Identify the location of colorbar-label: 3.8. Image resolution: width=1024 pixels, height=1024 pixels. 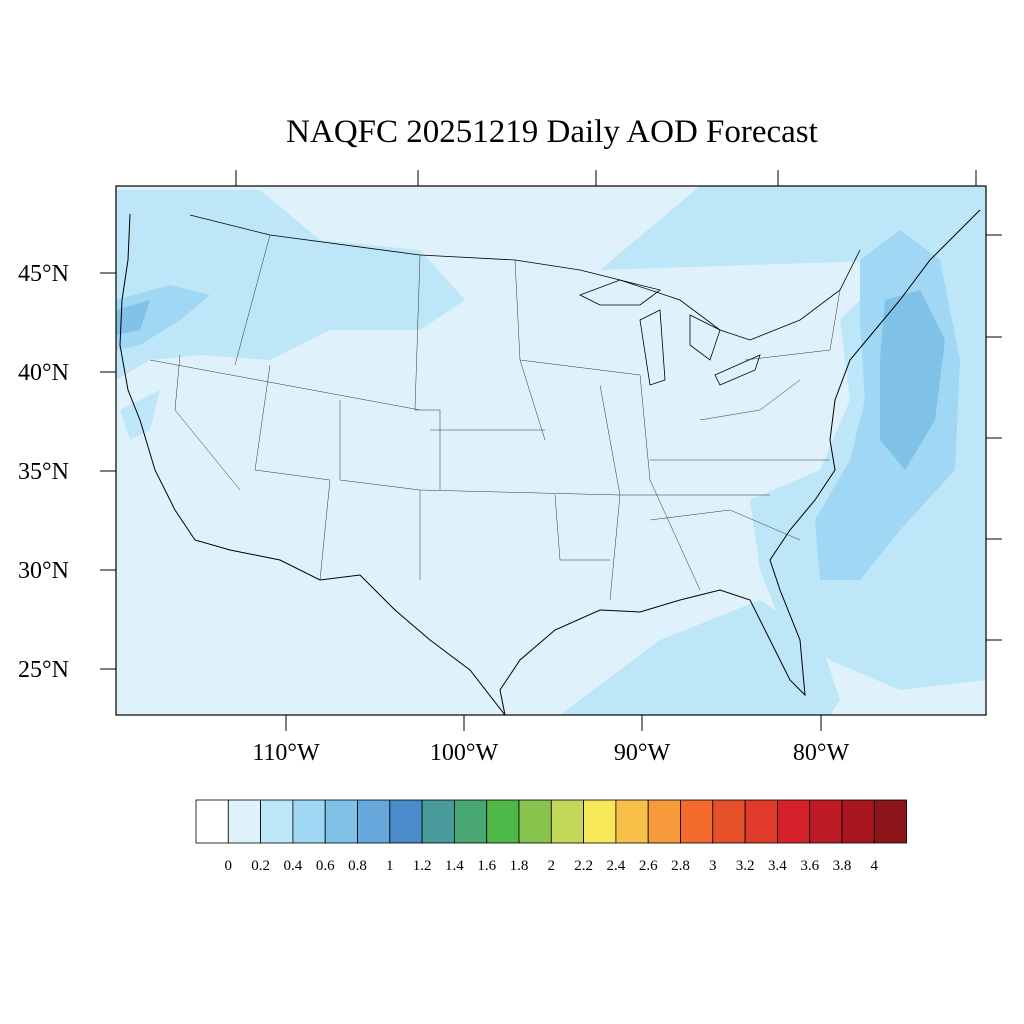
(842, 866).